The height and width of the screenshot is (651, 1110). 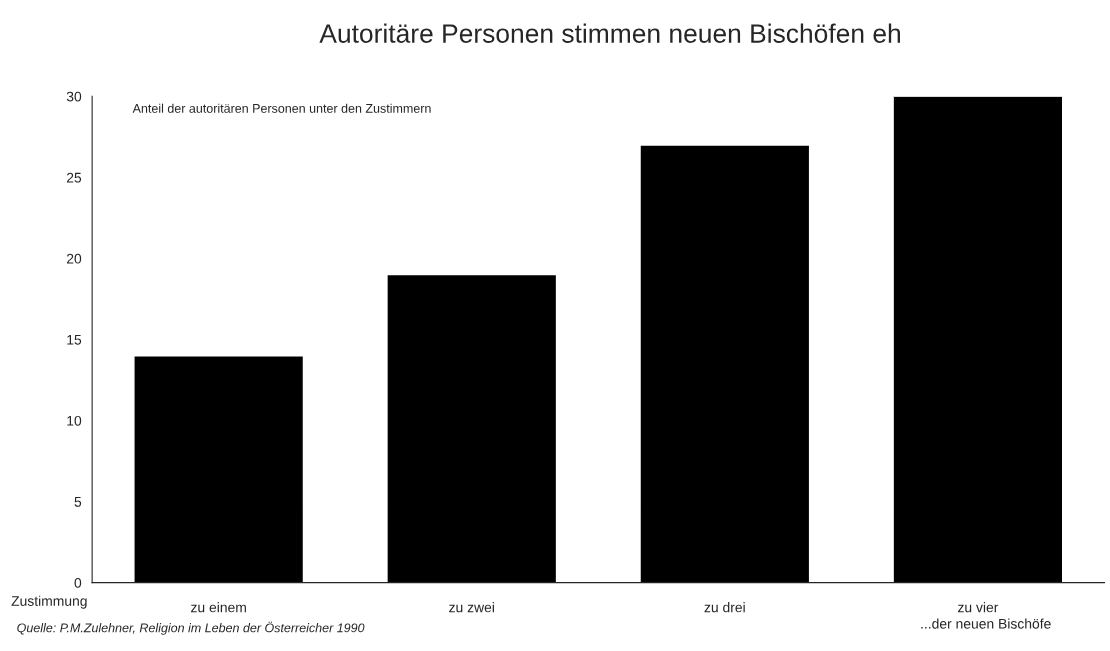 I want to click on text: ...der neuen Bischöfe, so click(x=986, y=623).